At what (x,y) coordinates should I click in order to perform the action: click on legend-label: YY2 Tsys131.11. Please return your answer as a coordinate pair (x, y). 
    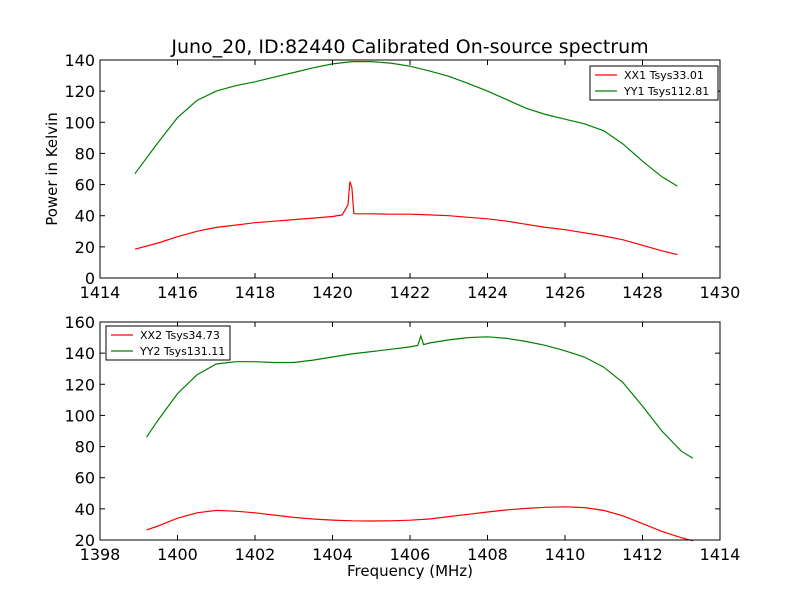
    Looking at the image, I should click on (182, 351).